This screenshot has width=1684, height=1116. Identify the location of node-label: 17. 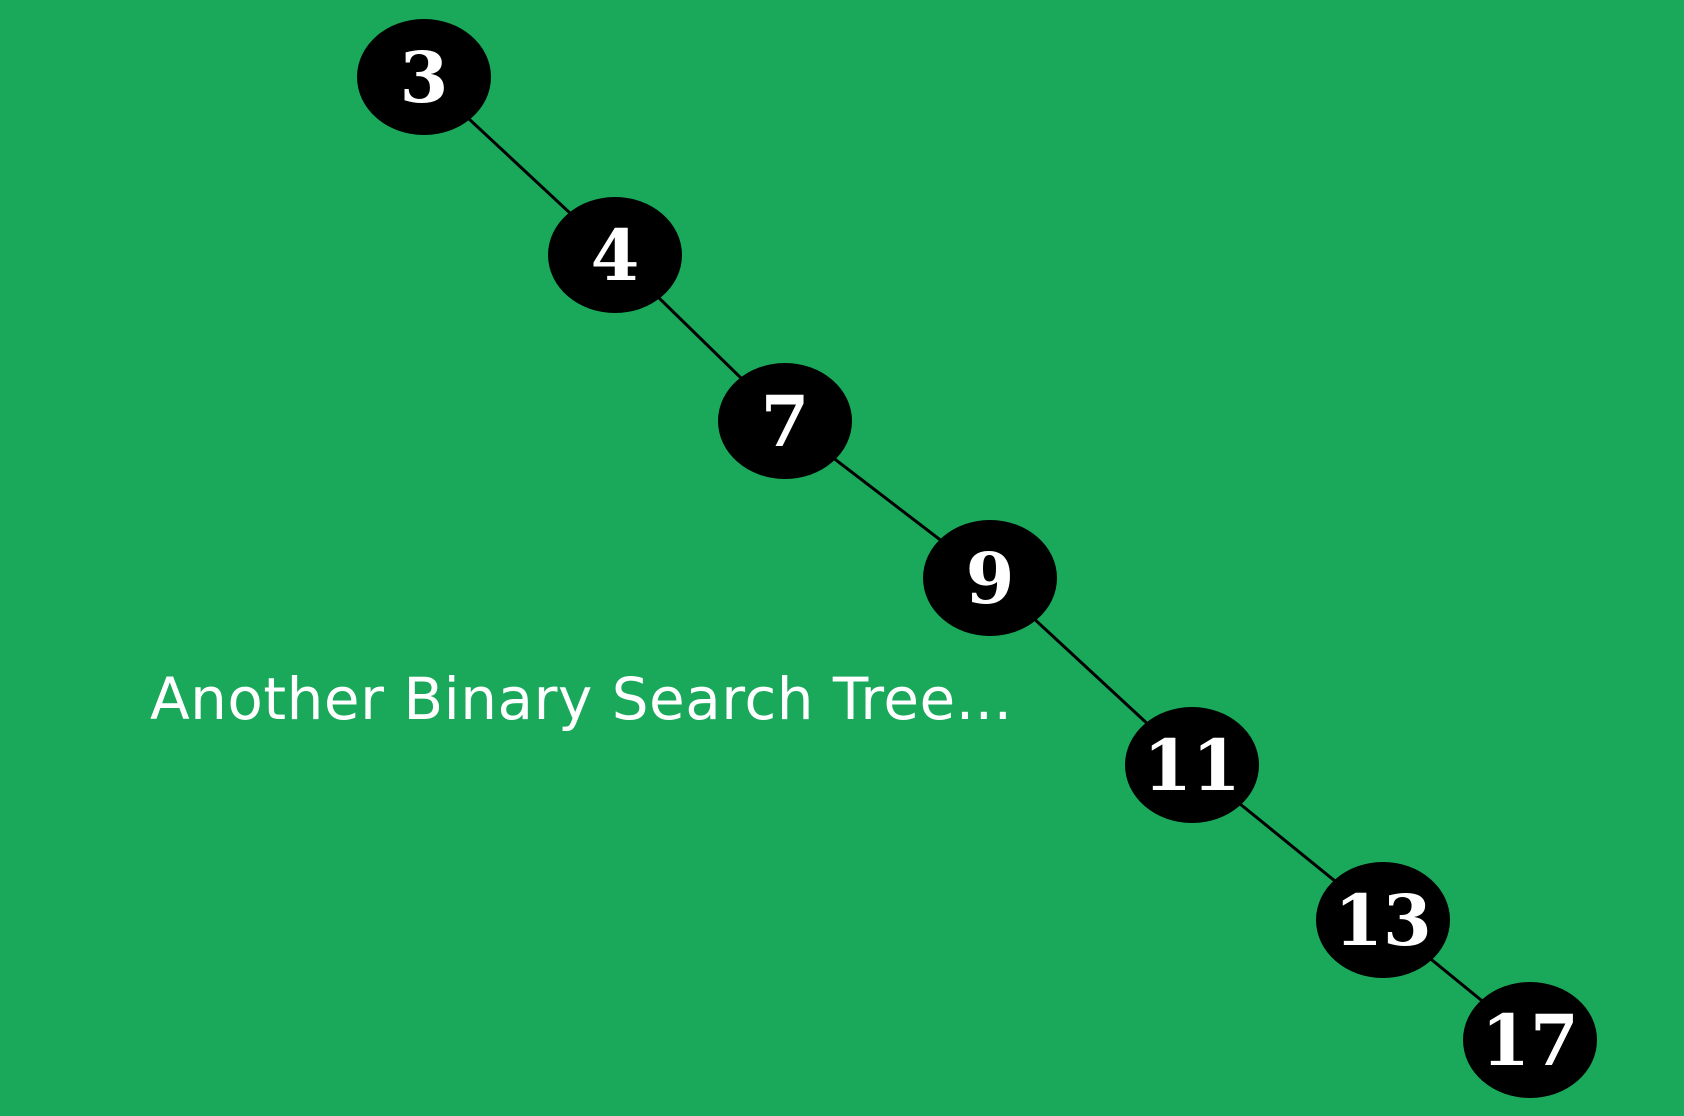
(1529, 1040).